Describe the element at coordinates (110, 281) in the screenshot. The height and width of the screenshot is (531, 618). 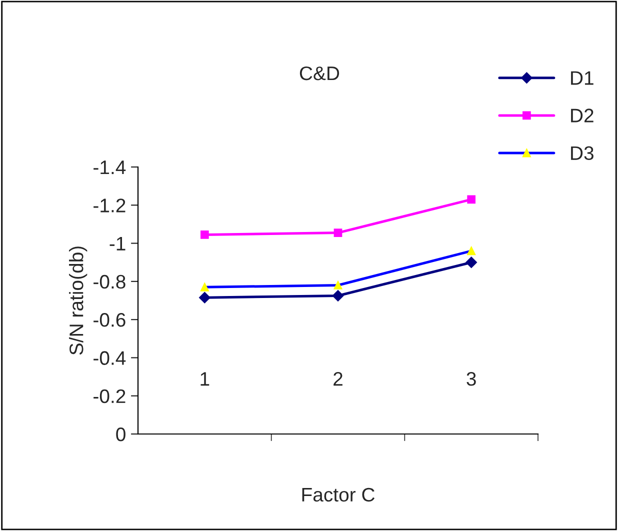
I see `y-tick-label: -0.8` at that location.